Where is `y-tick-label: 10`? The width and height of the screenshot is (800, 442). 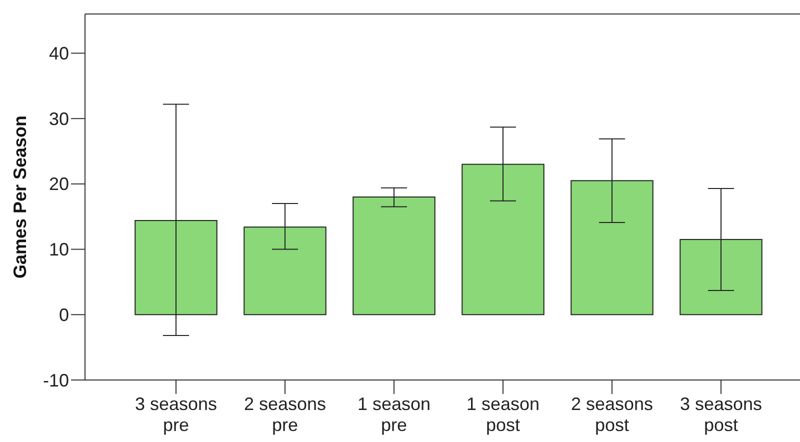 y-tick-label: 10 is located at coordinates (58, 250).